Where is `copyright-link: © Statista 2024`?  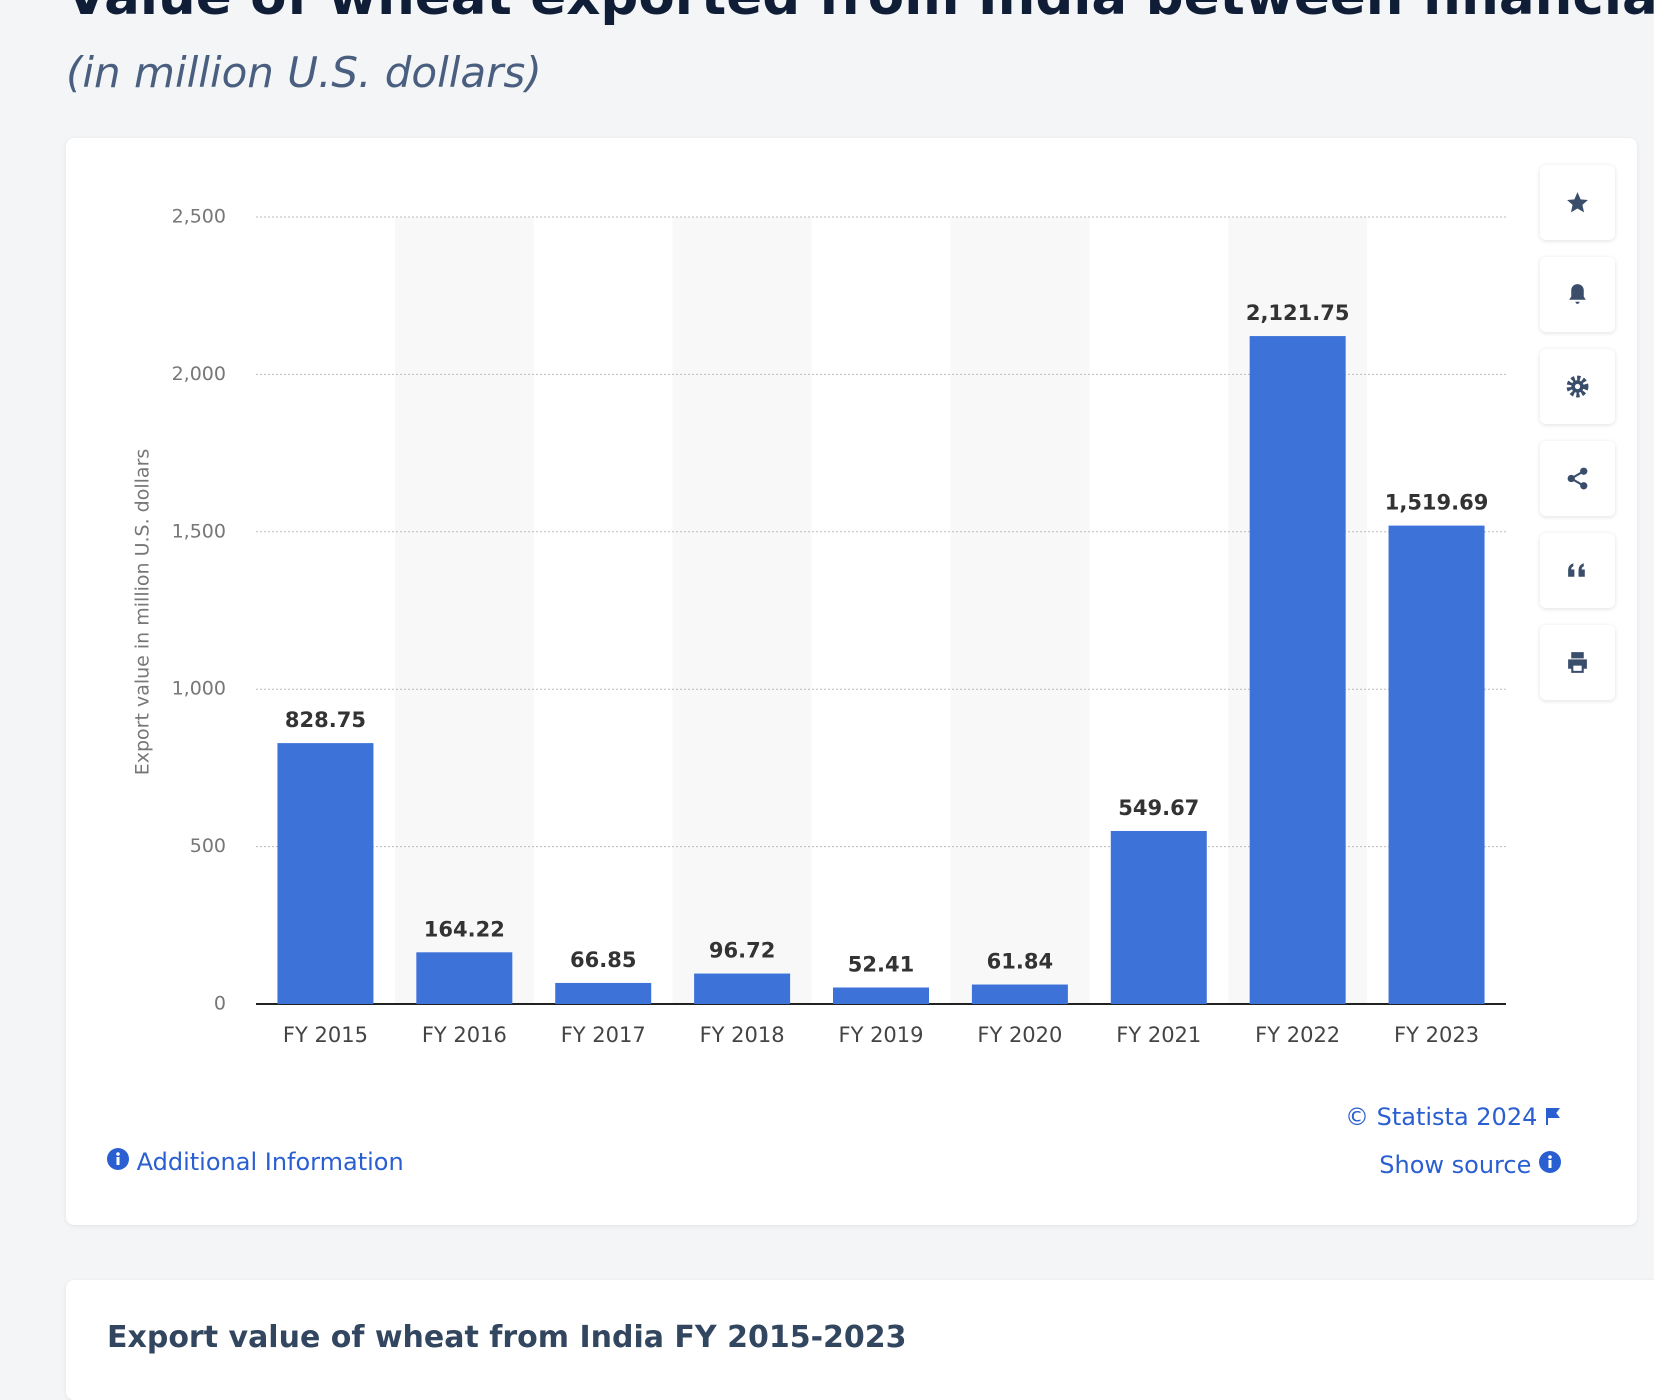 copyright-link: © Statista 2024 is located at coordinates (1453, 1117).